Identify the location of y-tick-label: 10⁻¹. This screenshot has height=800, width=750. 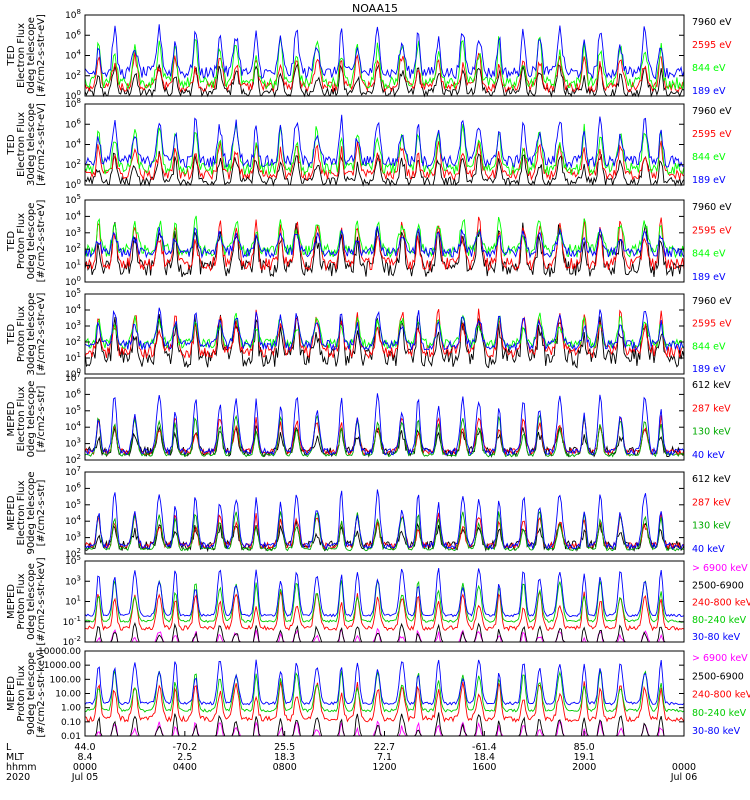
(72, 621).